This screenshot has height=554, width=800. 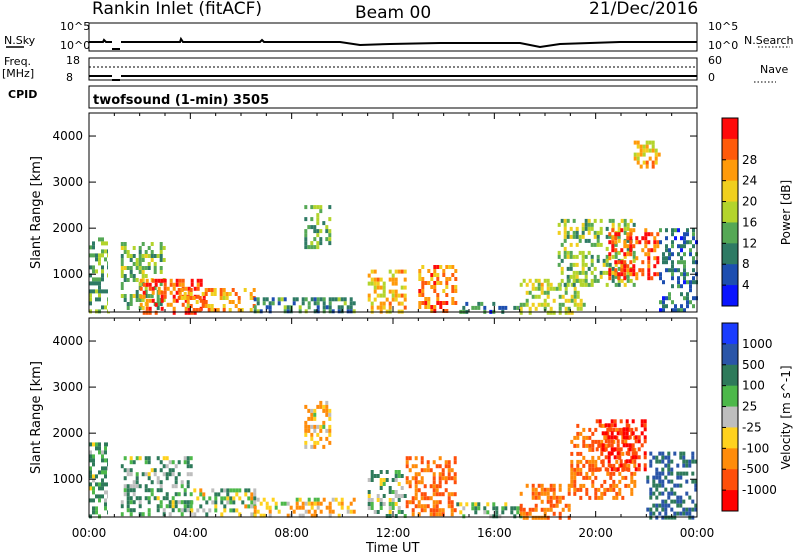 What do you see at coordinates (291, 533) in the screenshot?
I see `x-tick-label: 08:00` at bounding box center [291, 533].